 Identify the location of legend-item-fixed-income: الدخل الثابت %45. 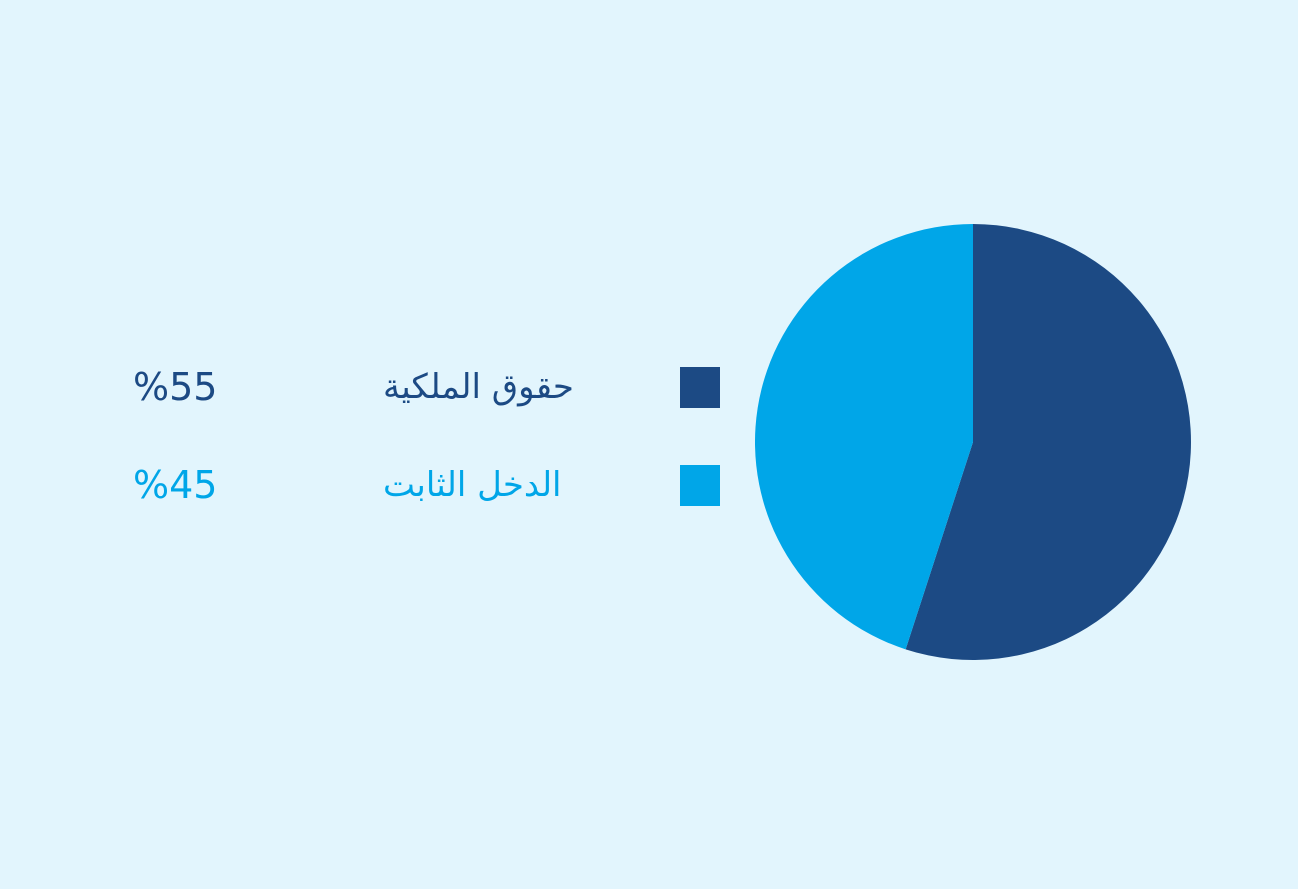
(420, 488).